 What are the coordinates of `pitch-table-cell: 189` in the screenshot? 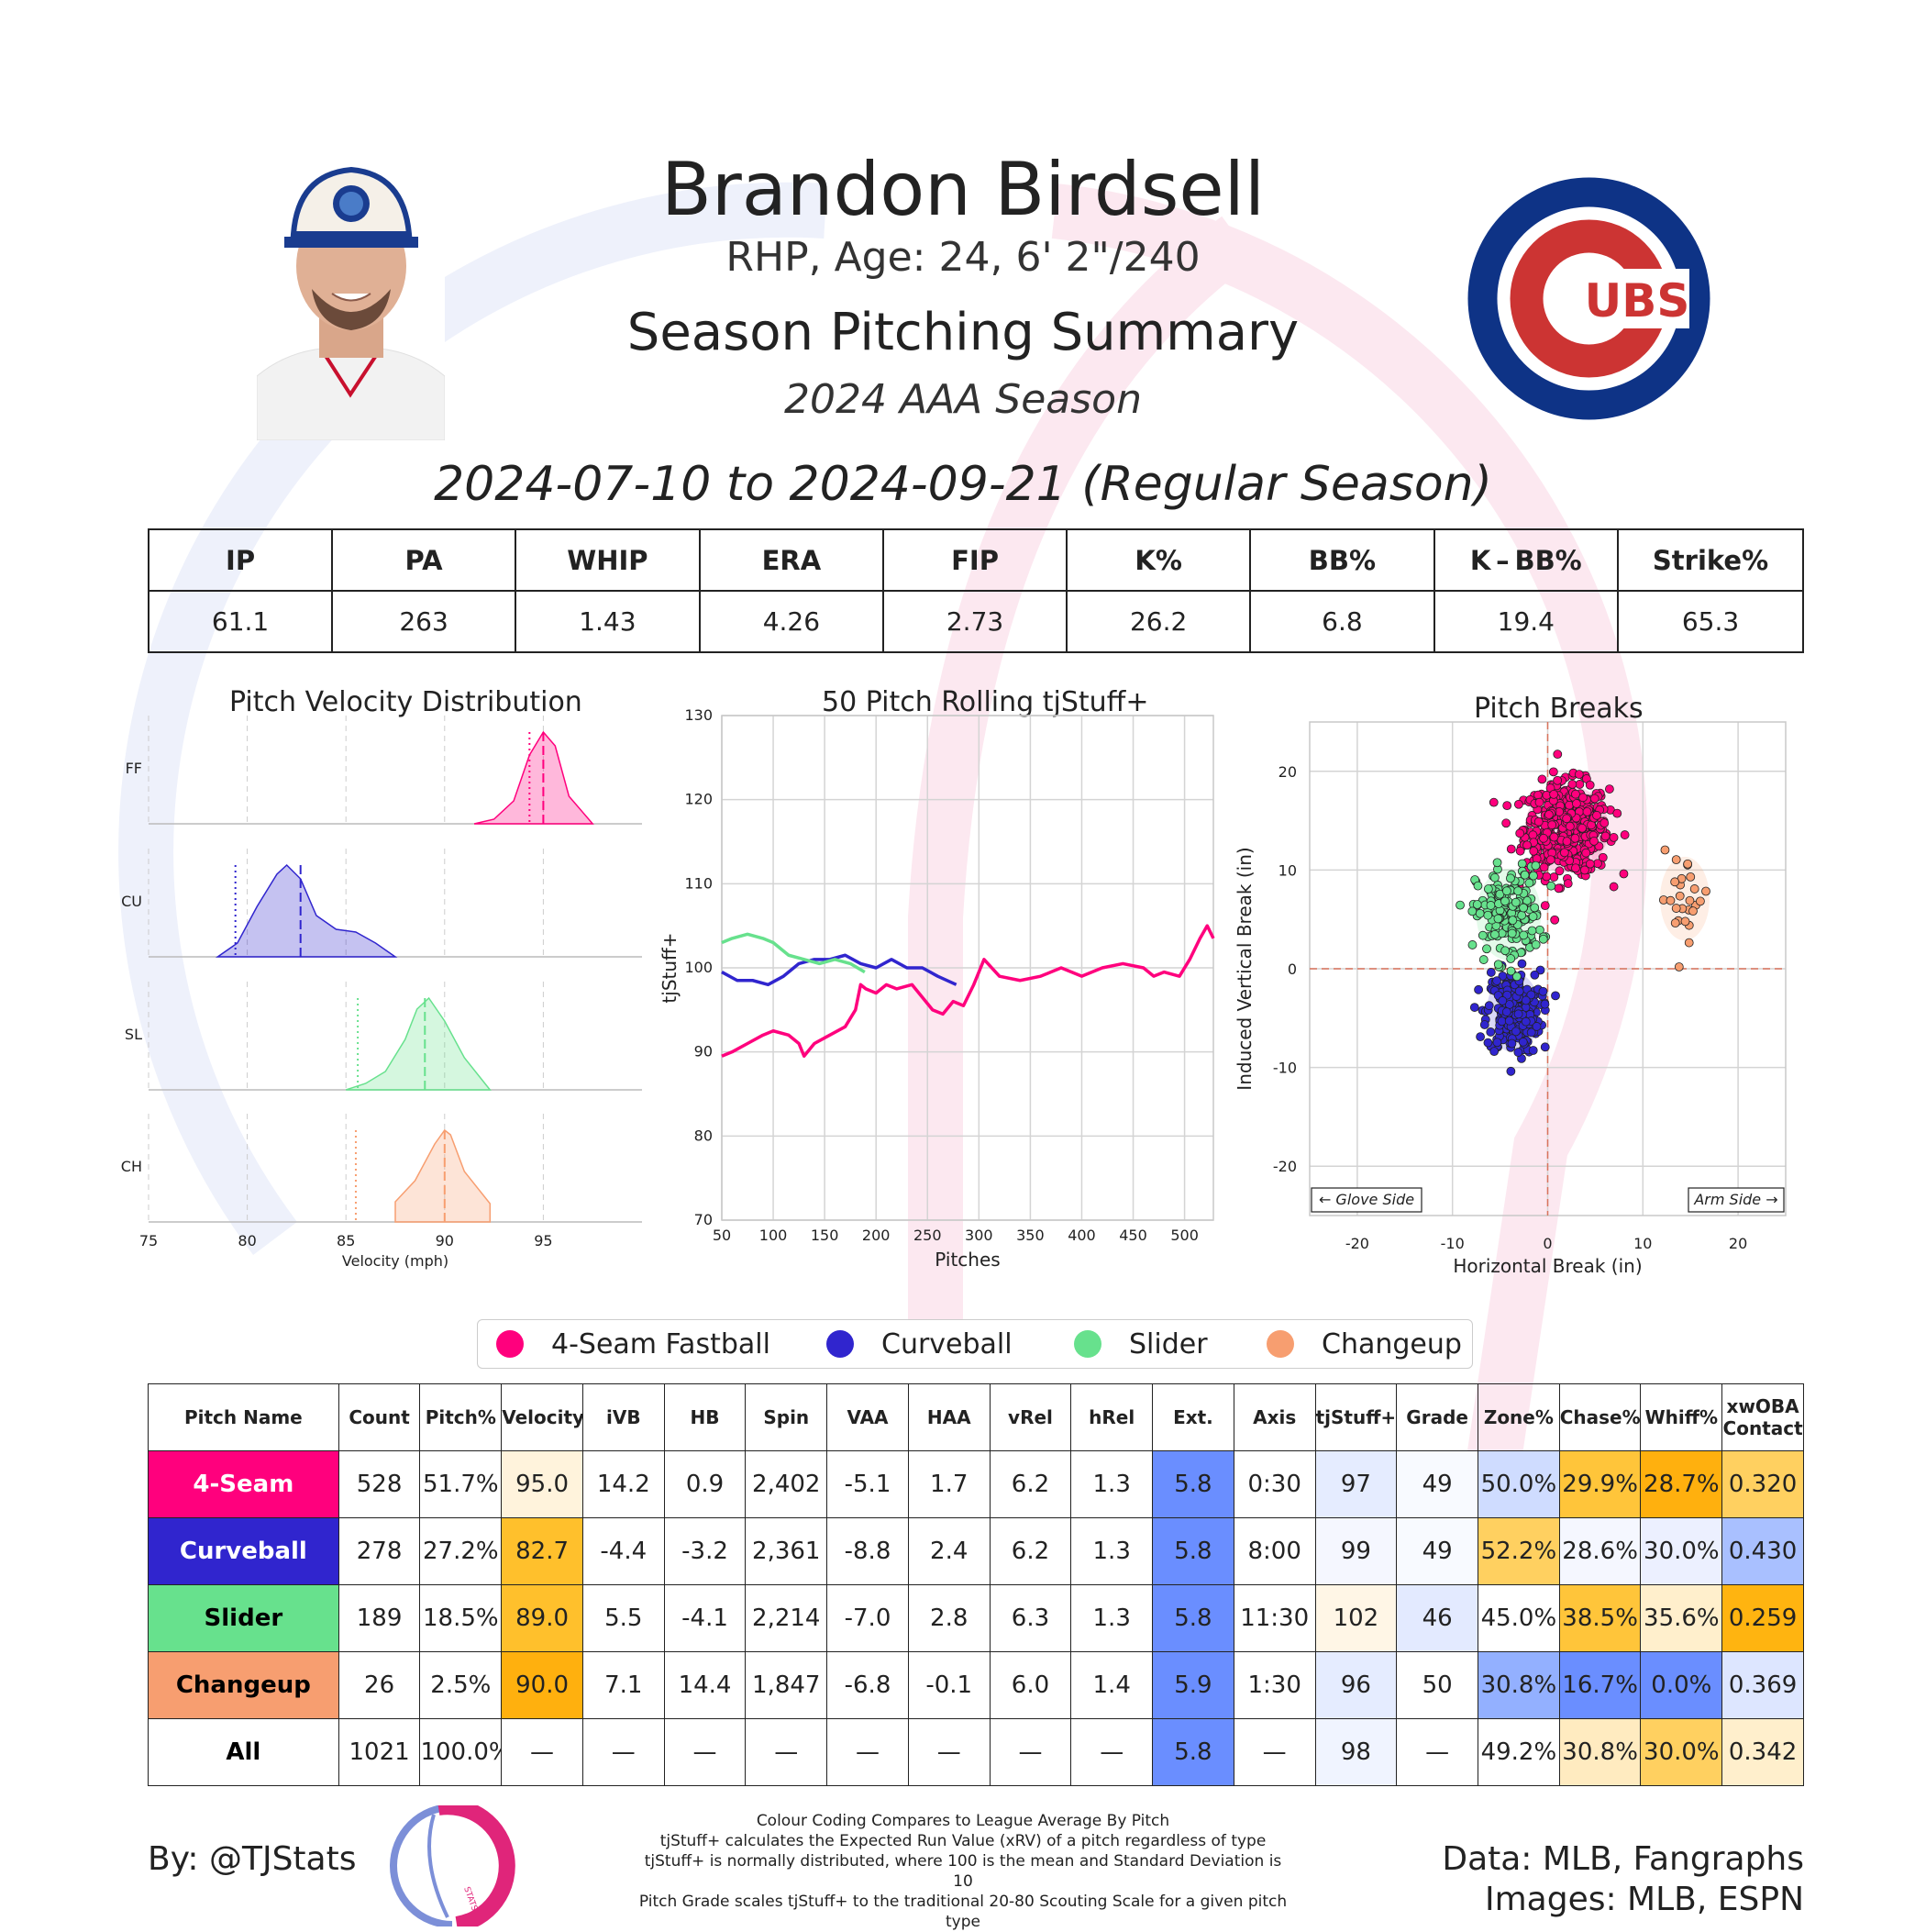 It's located at (379, 1618).